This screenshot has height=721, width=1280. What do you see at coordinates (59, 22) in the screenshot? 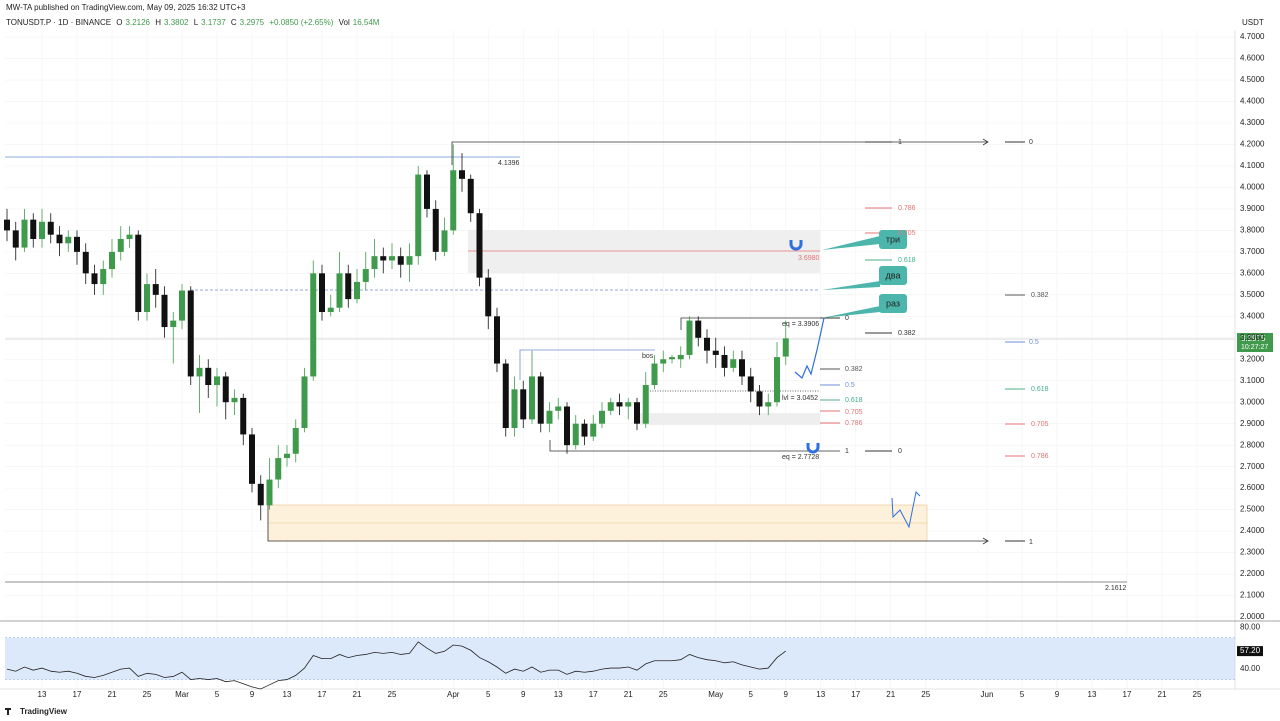
I see `symbol: TONUSDT.P · 1D · BINANCE` at bounding box center [59, 22].